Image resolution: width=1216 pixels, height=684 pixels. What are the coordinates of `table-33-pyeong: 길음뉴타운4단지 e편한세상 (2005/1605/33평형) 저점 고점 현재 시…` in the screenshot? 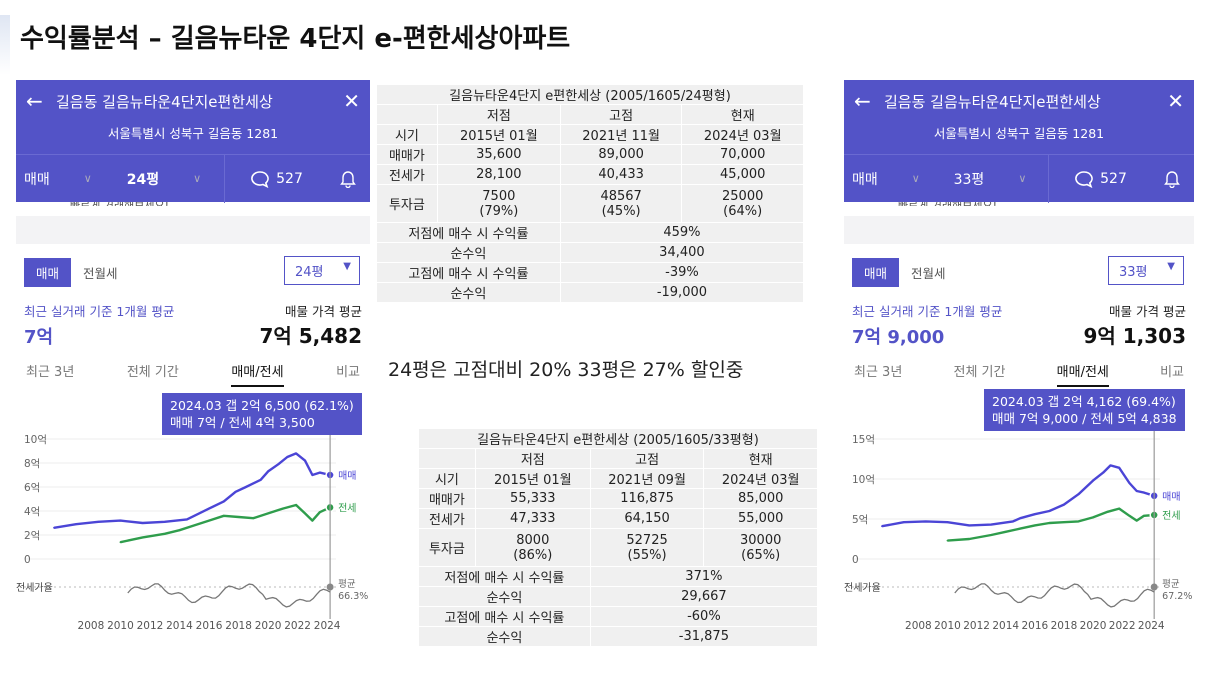 It's located at (618, 537).